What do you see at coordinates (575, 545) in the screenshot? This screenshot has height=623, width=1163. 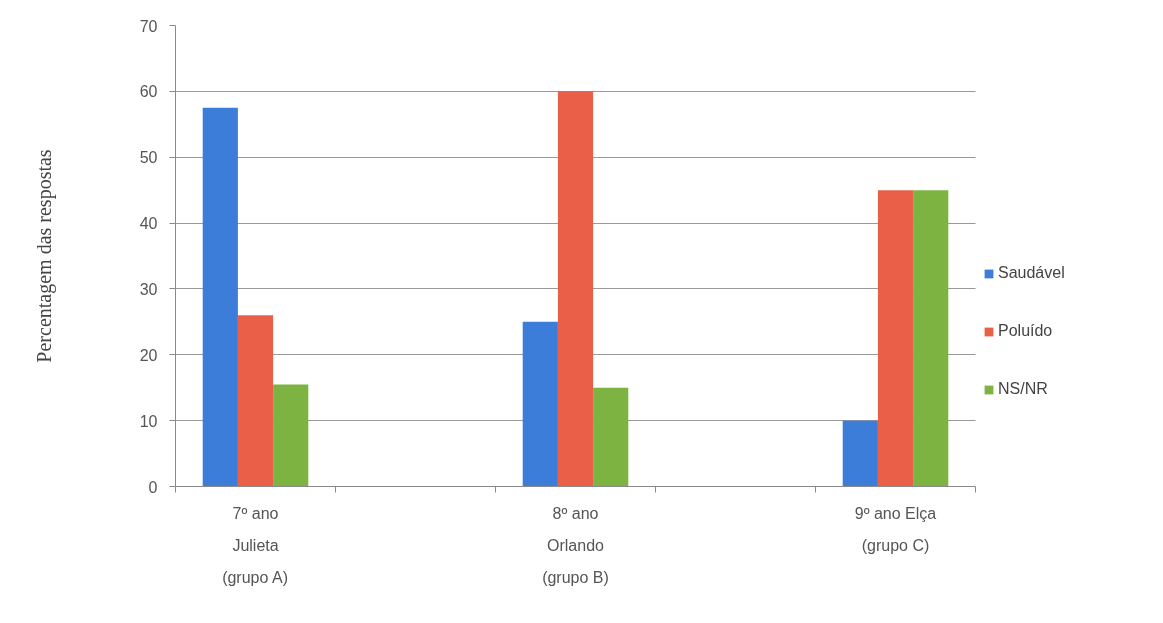 I see `x-tick-label: 8º ano Orlando (grupo B)` at bounding box center [575, 545].